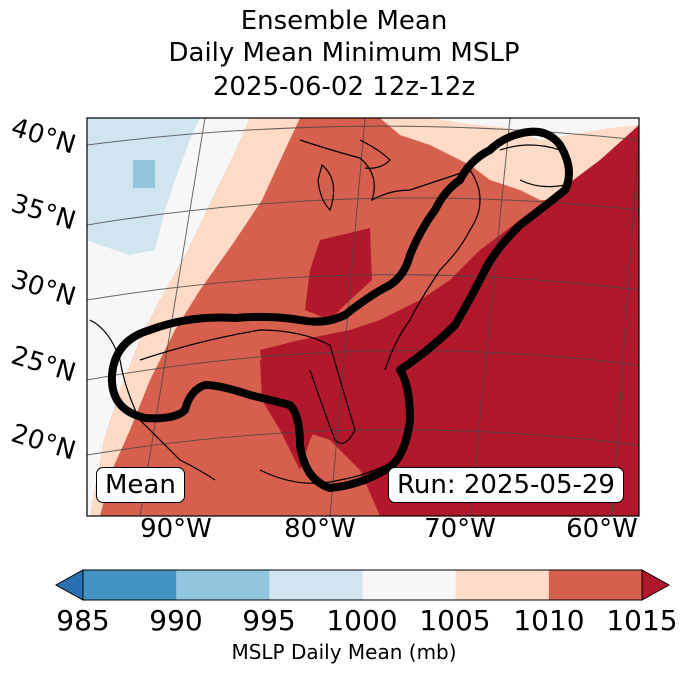  Describe the element at coordinates (344, 652) in the screenshot. I see `colorbar-label: MSLP Daily Mean (mb)` at that location.